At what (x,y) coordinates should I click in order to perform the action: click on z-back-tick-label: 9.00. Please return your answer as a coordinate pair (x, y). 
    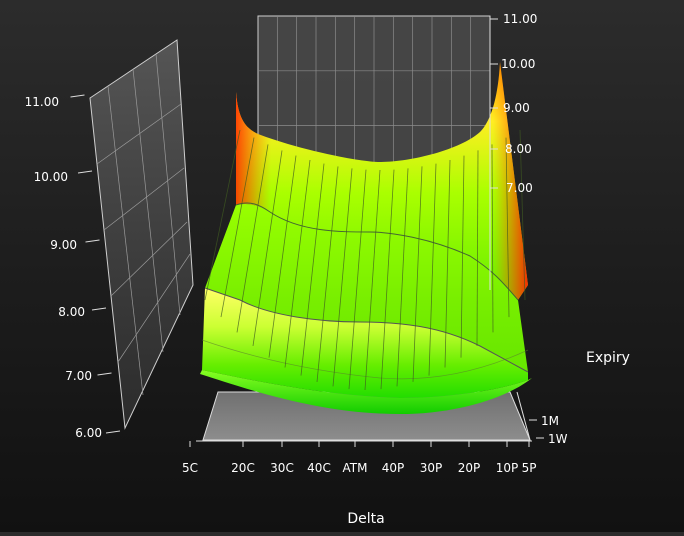
    Looking at the image, I should click on (516, 108).